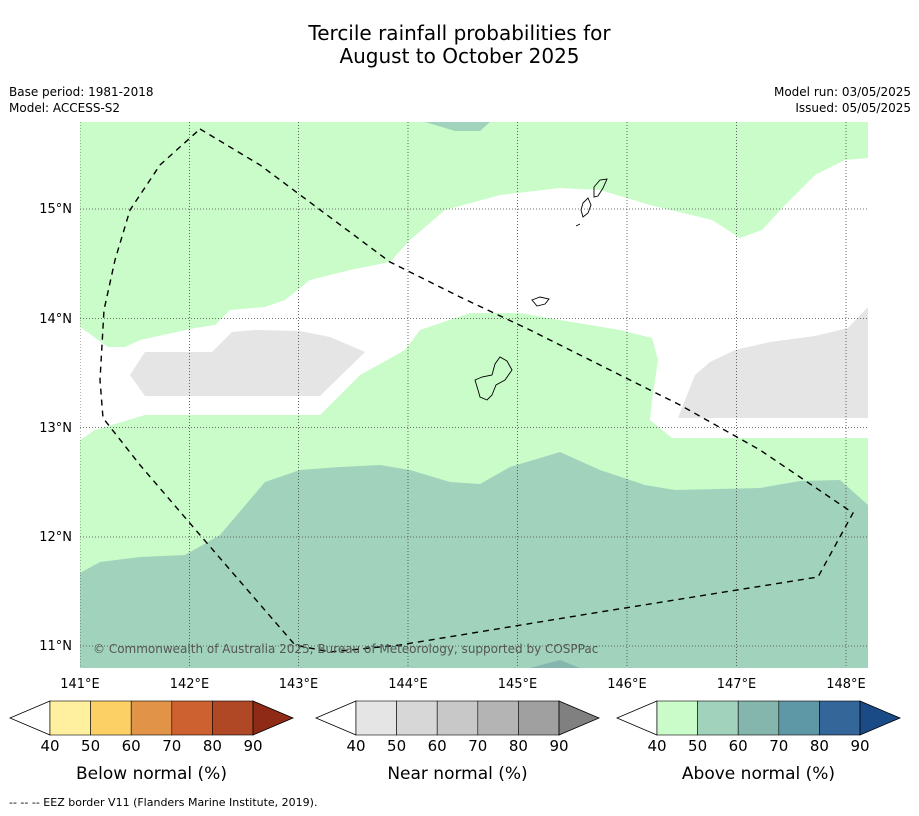 The image size is (919, 816). Describe the element at coordinates (540, 301) in the screenshot. I see `island-rota` at that location.